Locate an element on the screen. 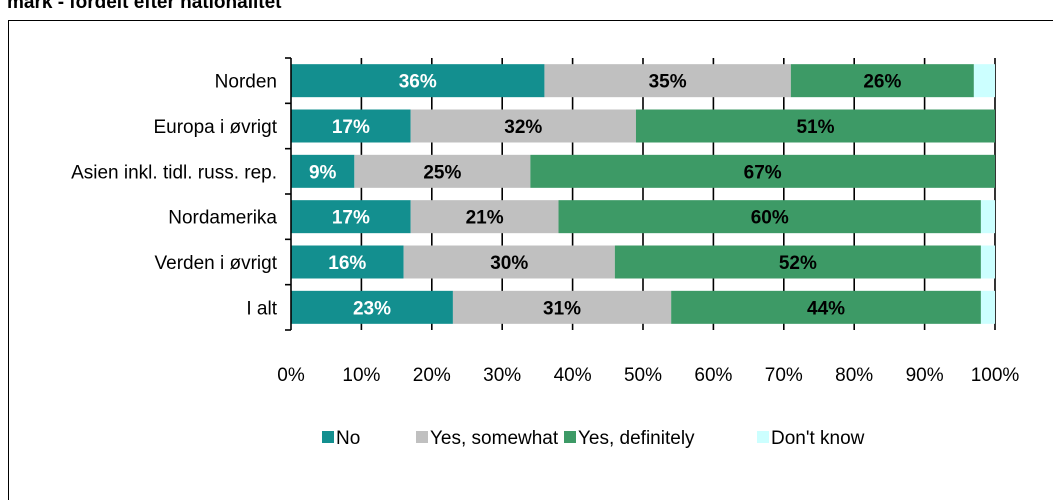 The height and width of the screenshot is (500, 1053). x-tick-label: 90% is located at coordinates (925, 375).